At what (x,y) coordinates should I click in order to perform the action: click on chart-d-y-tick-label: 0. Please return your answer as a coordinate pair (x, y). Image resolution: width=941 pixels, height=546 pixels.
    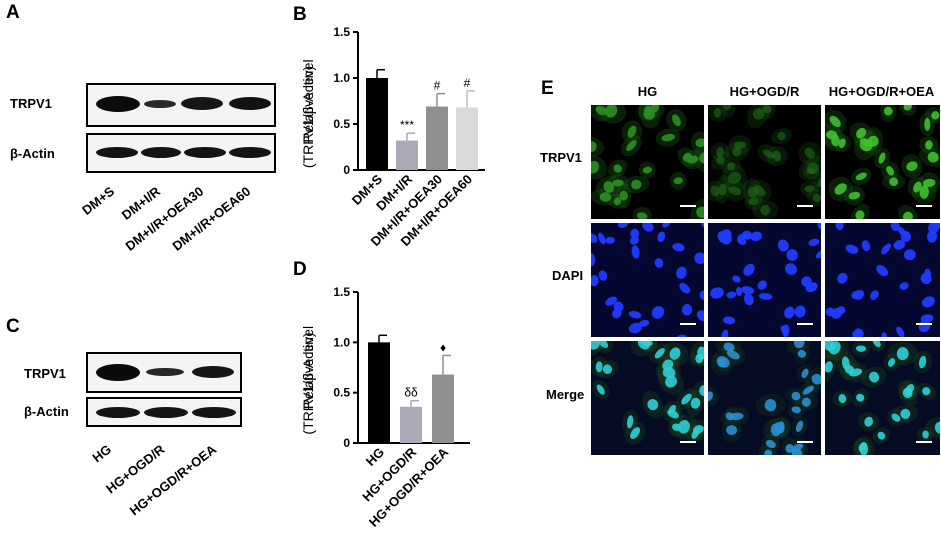
    Looking at the image, I should click on (346, 443).